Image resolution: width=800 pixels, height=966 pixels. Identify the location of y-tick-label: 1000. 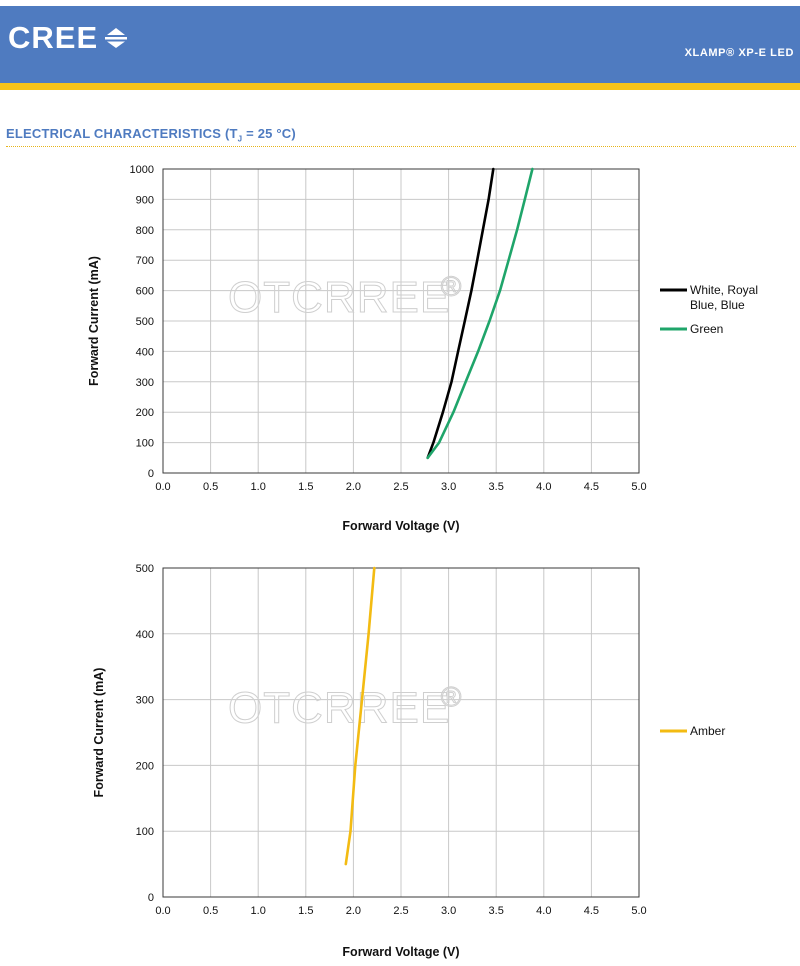
(142, 170).